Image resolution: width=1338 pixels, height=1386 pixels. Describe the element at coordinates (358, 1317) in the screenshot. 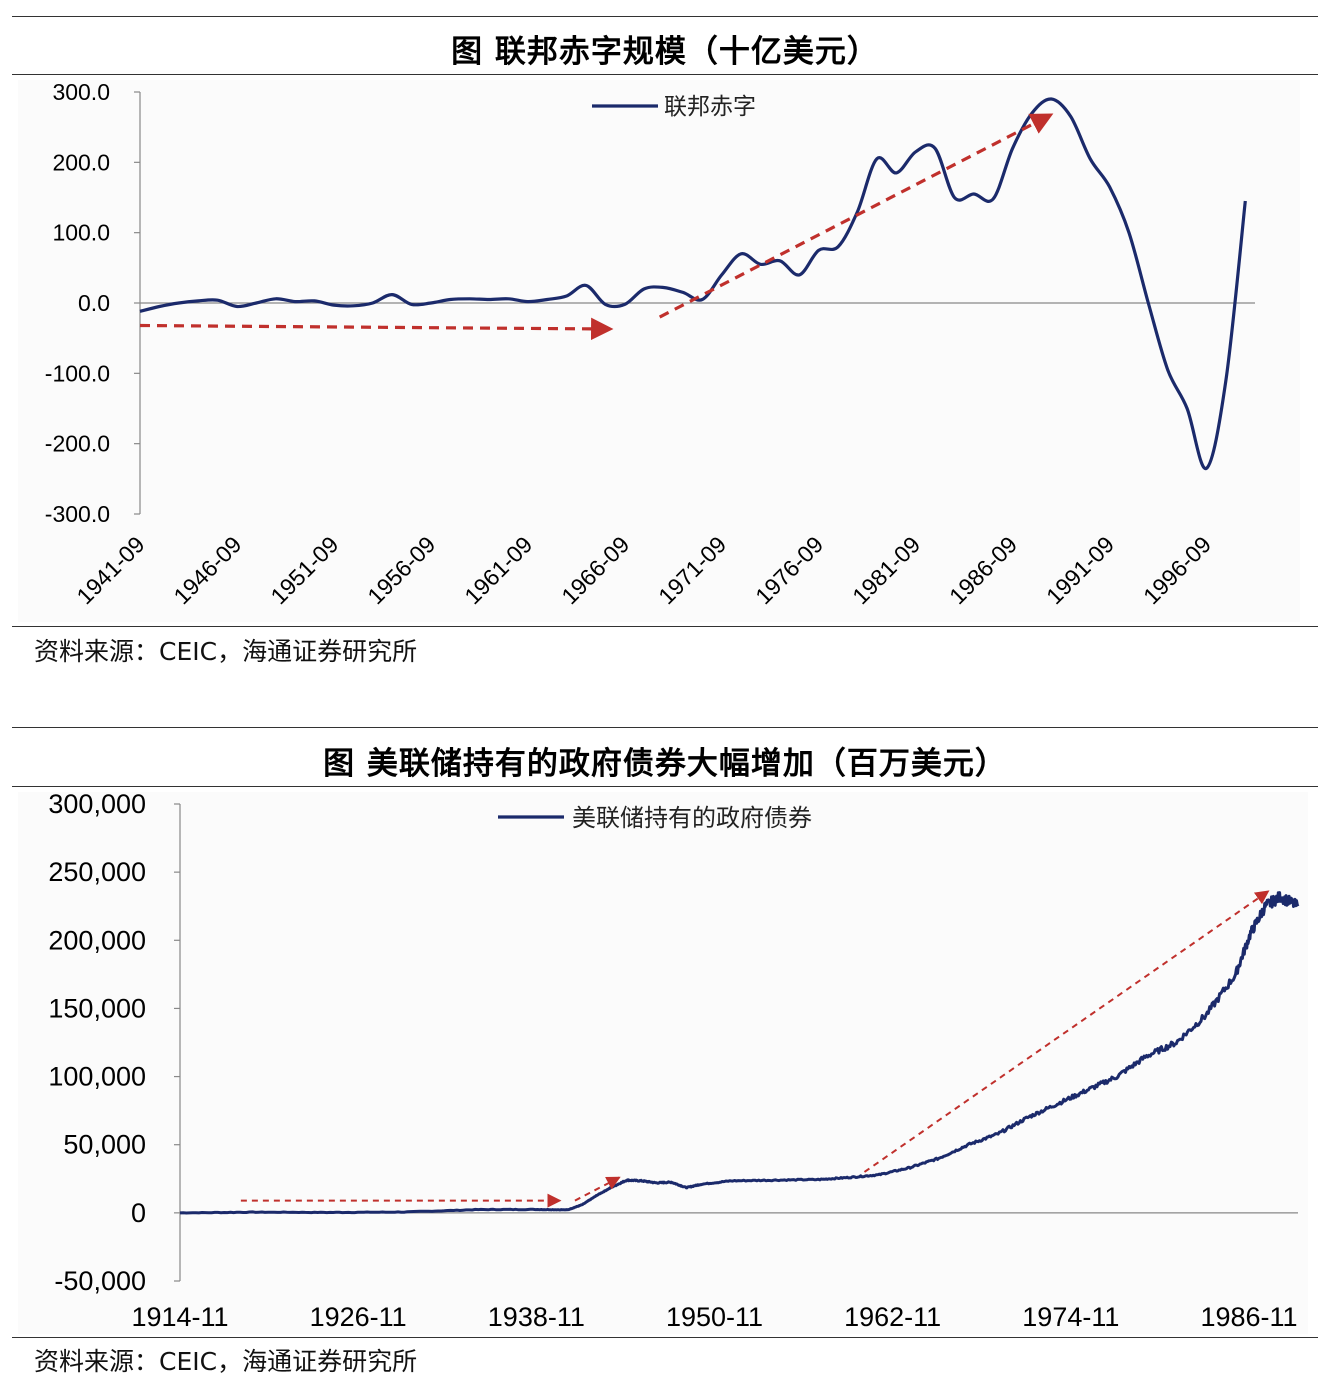

I see `x-tick-label: 1926-11` at that location.